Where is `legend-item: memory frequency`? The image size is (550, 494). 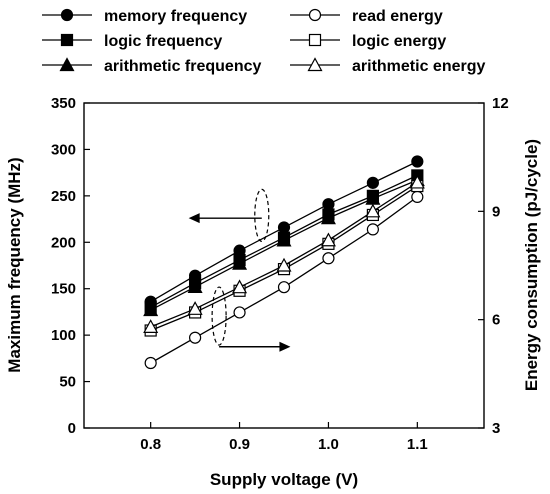
legend-item: memory frequency is located at coordinates (144, 16).